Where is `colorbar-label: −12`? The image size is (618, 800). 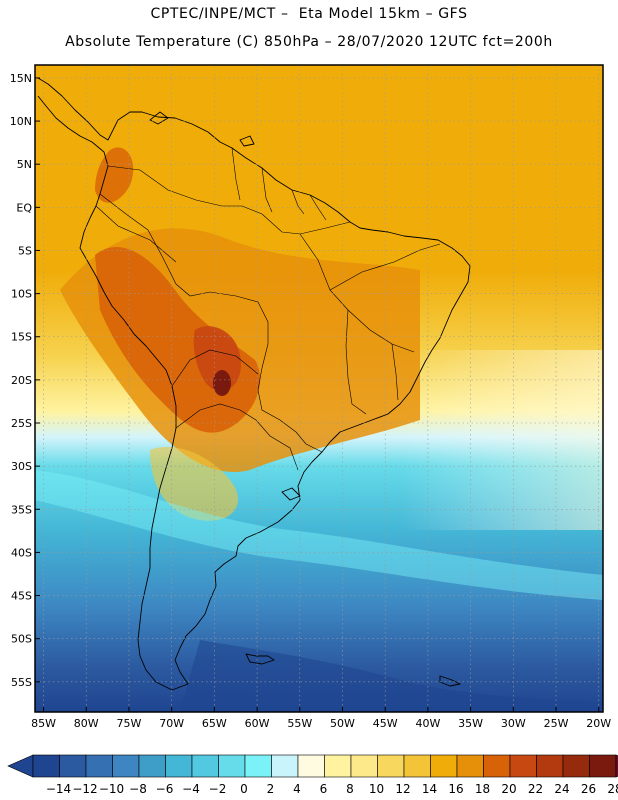 colorbar-label: −12 is located at coordinates (84, 789).